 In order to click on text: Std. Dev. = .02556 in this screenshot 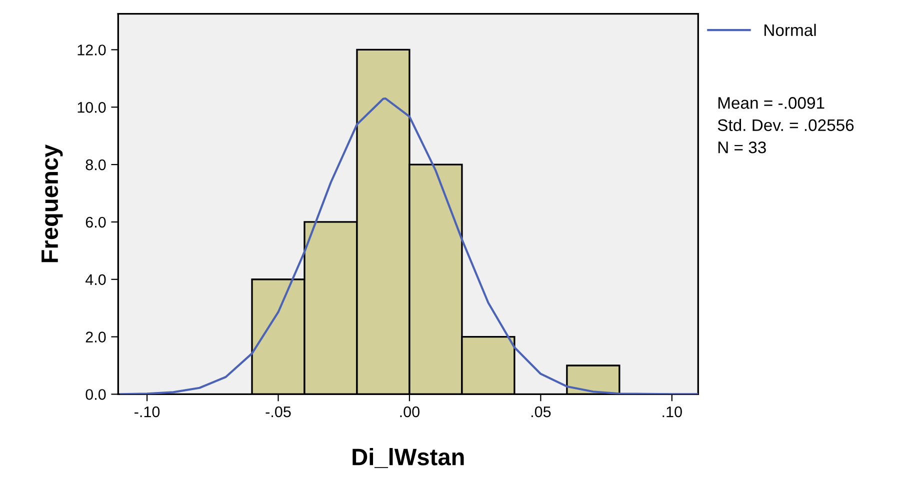, I will do `click(786, 125)`.